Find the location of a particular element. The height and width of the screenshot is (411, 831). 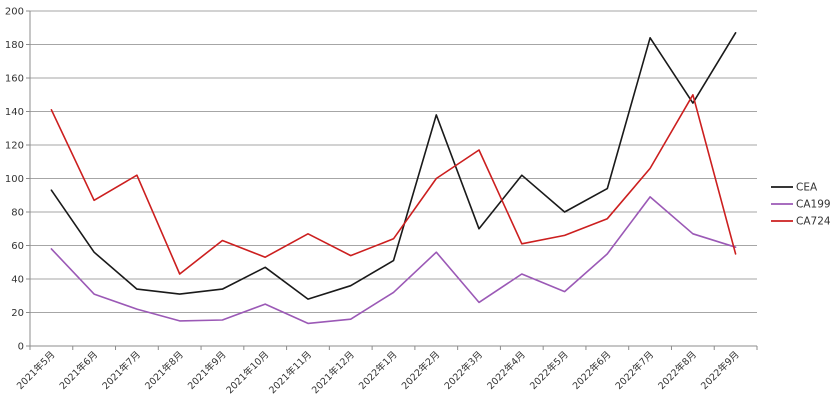

y-tick-label: 160 is located at coordinates (14, 79).